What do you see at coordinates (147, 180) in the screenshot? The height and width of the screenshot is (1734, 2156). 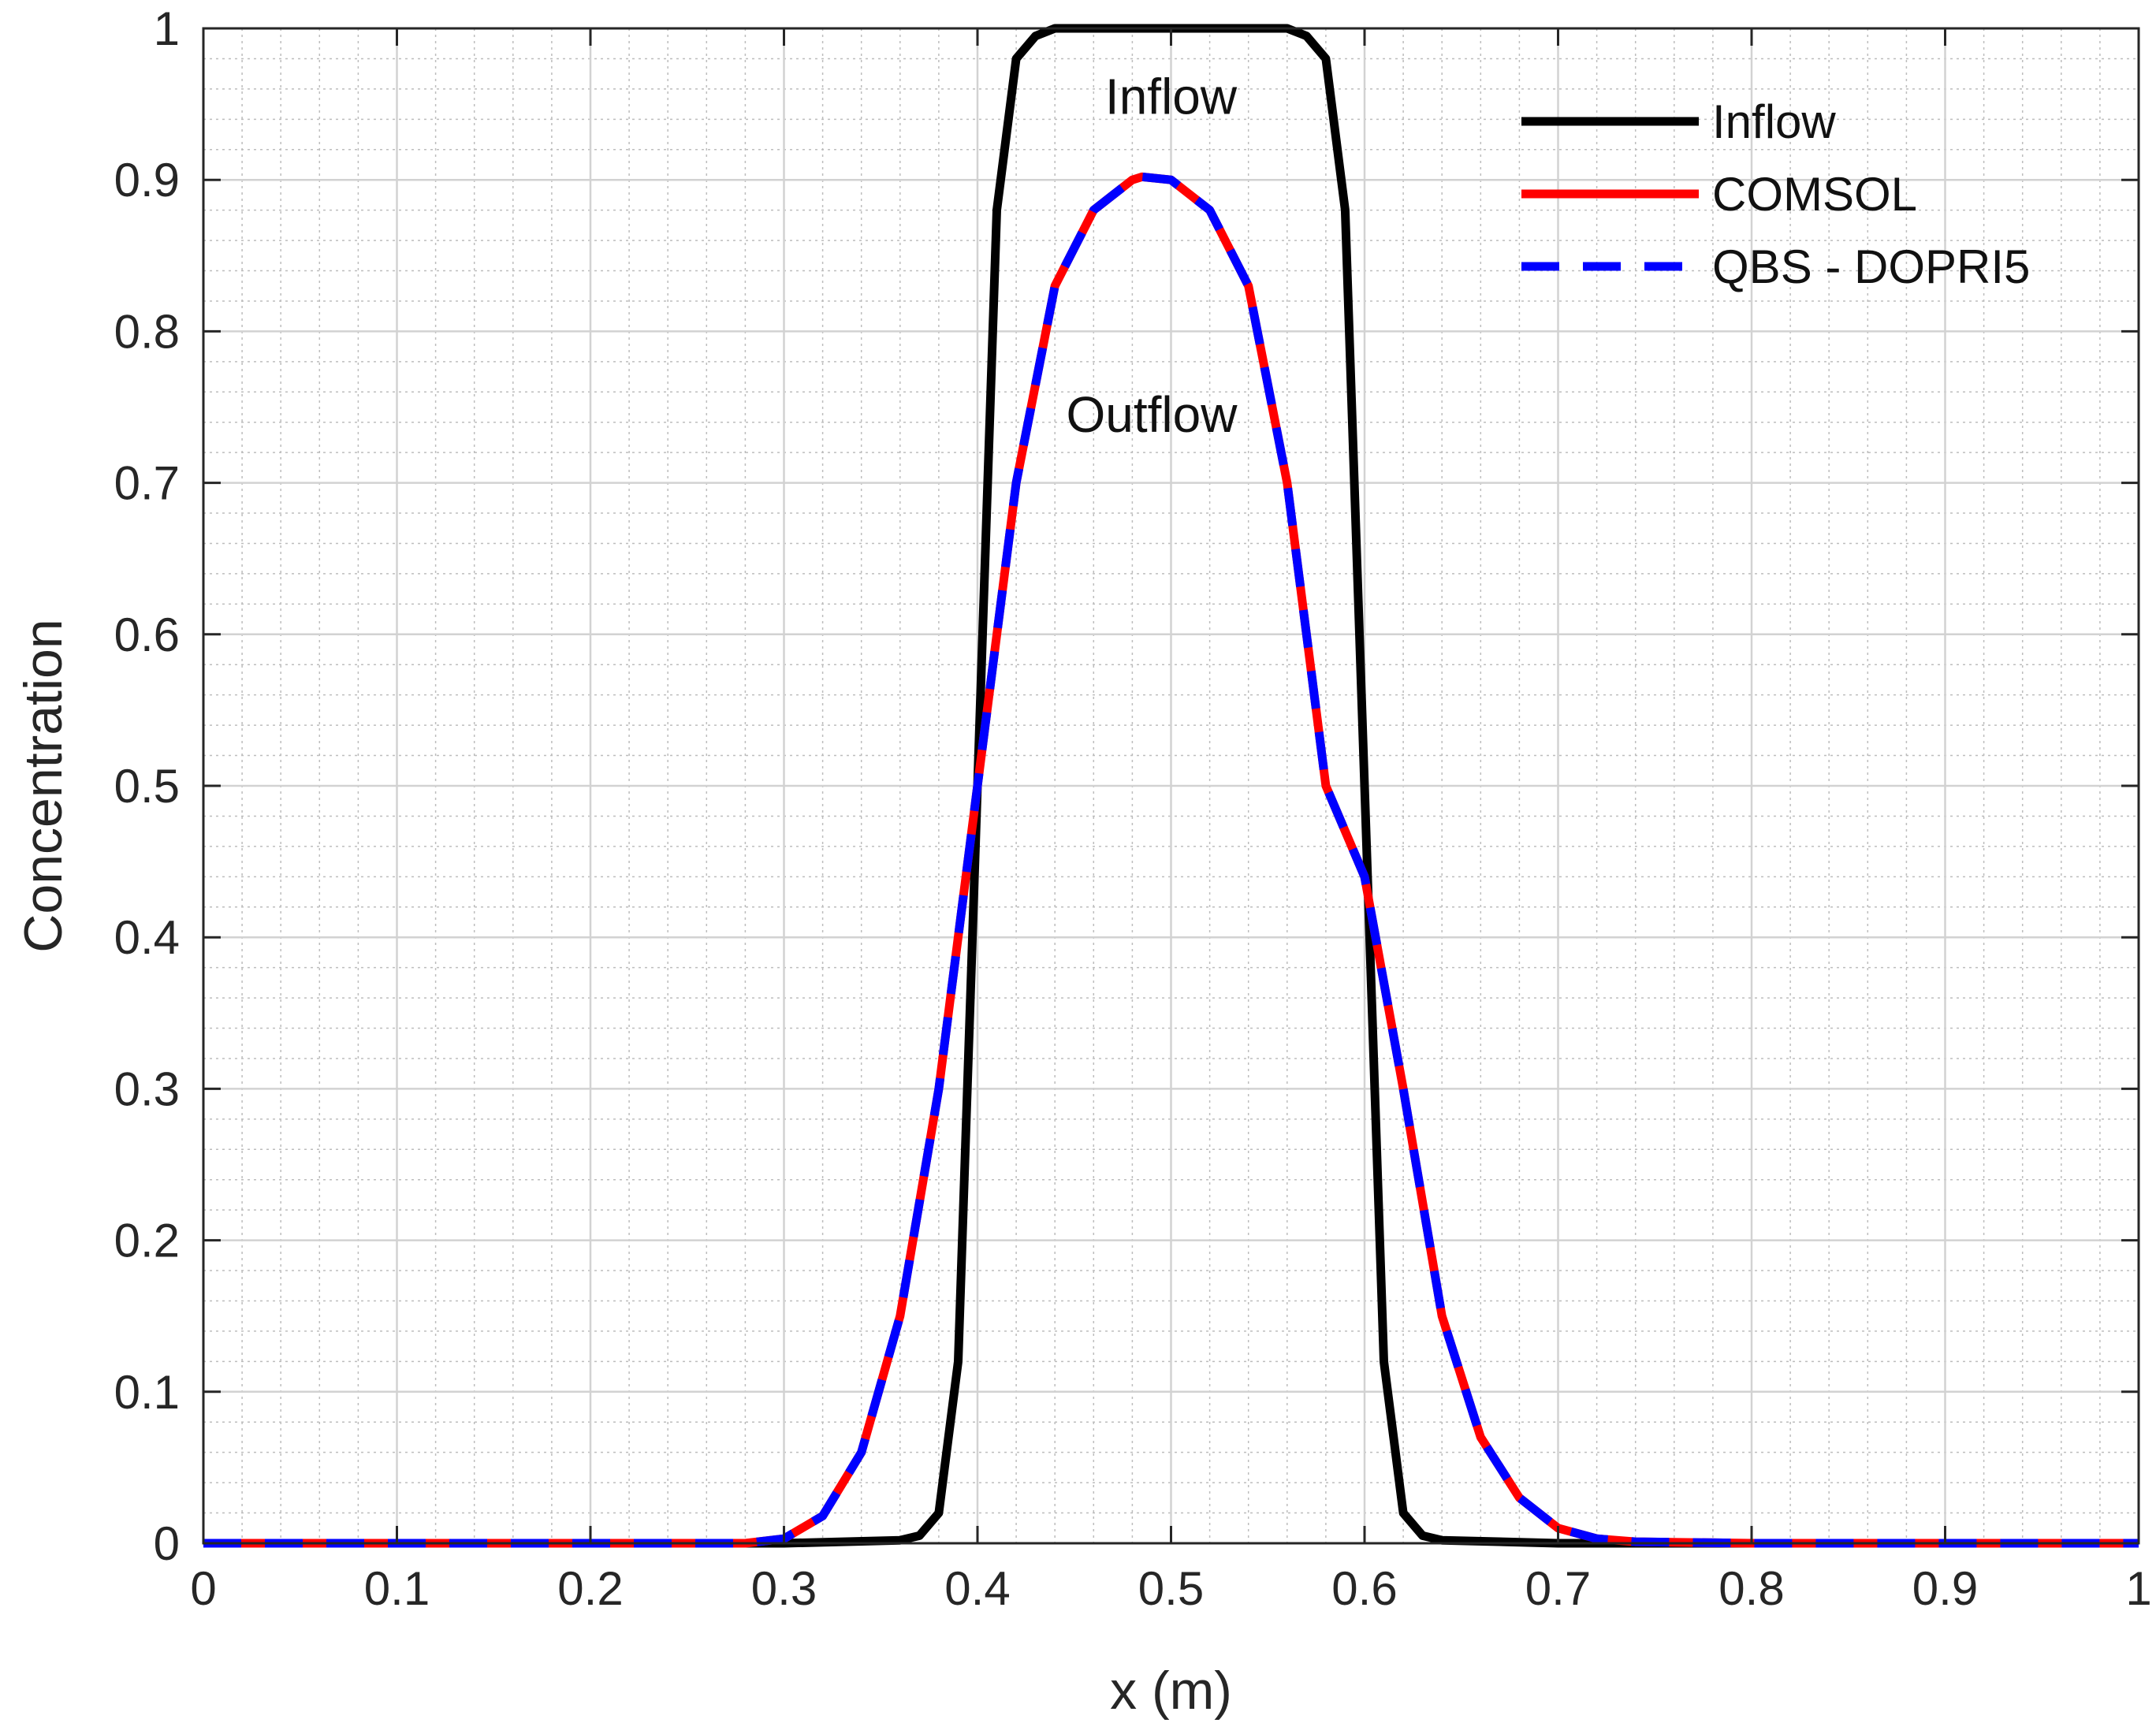 I see `y-tick-label: 0.9` at bounding box center [147, 180].